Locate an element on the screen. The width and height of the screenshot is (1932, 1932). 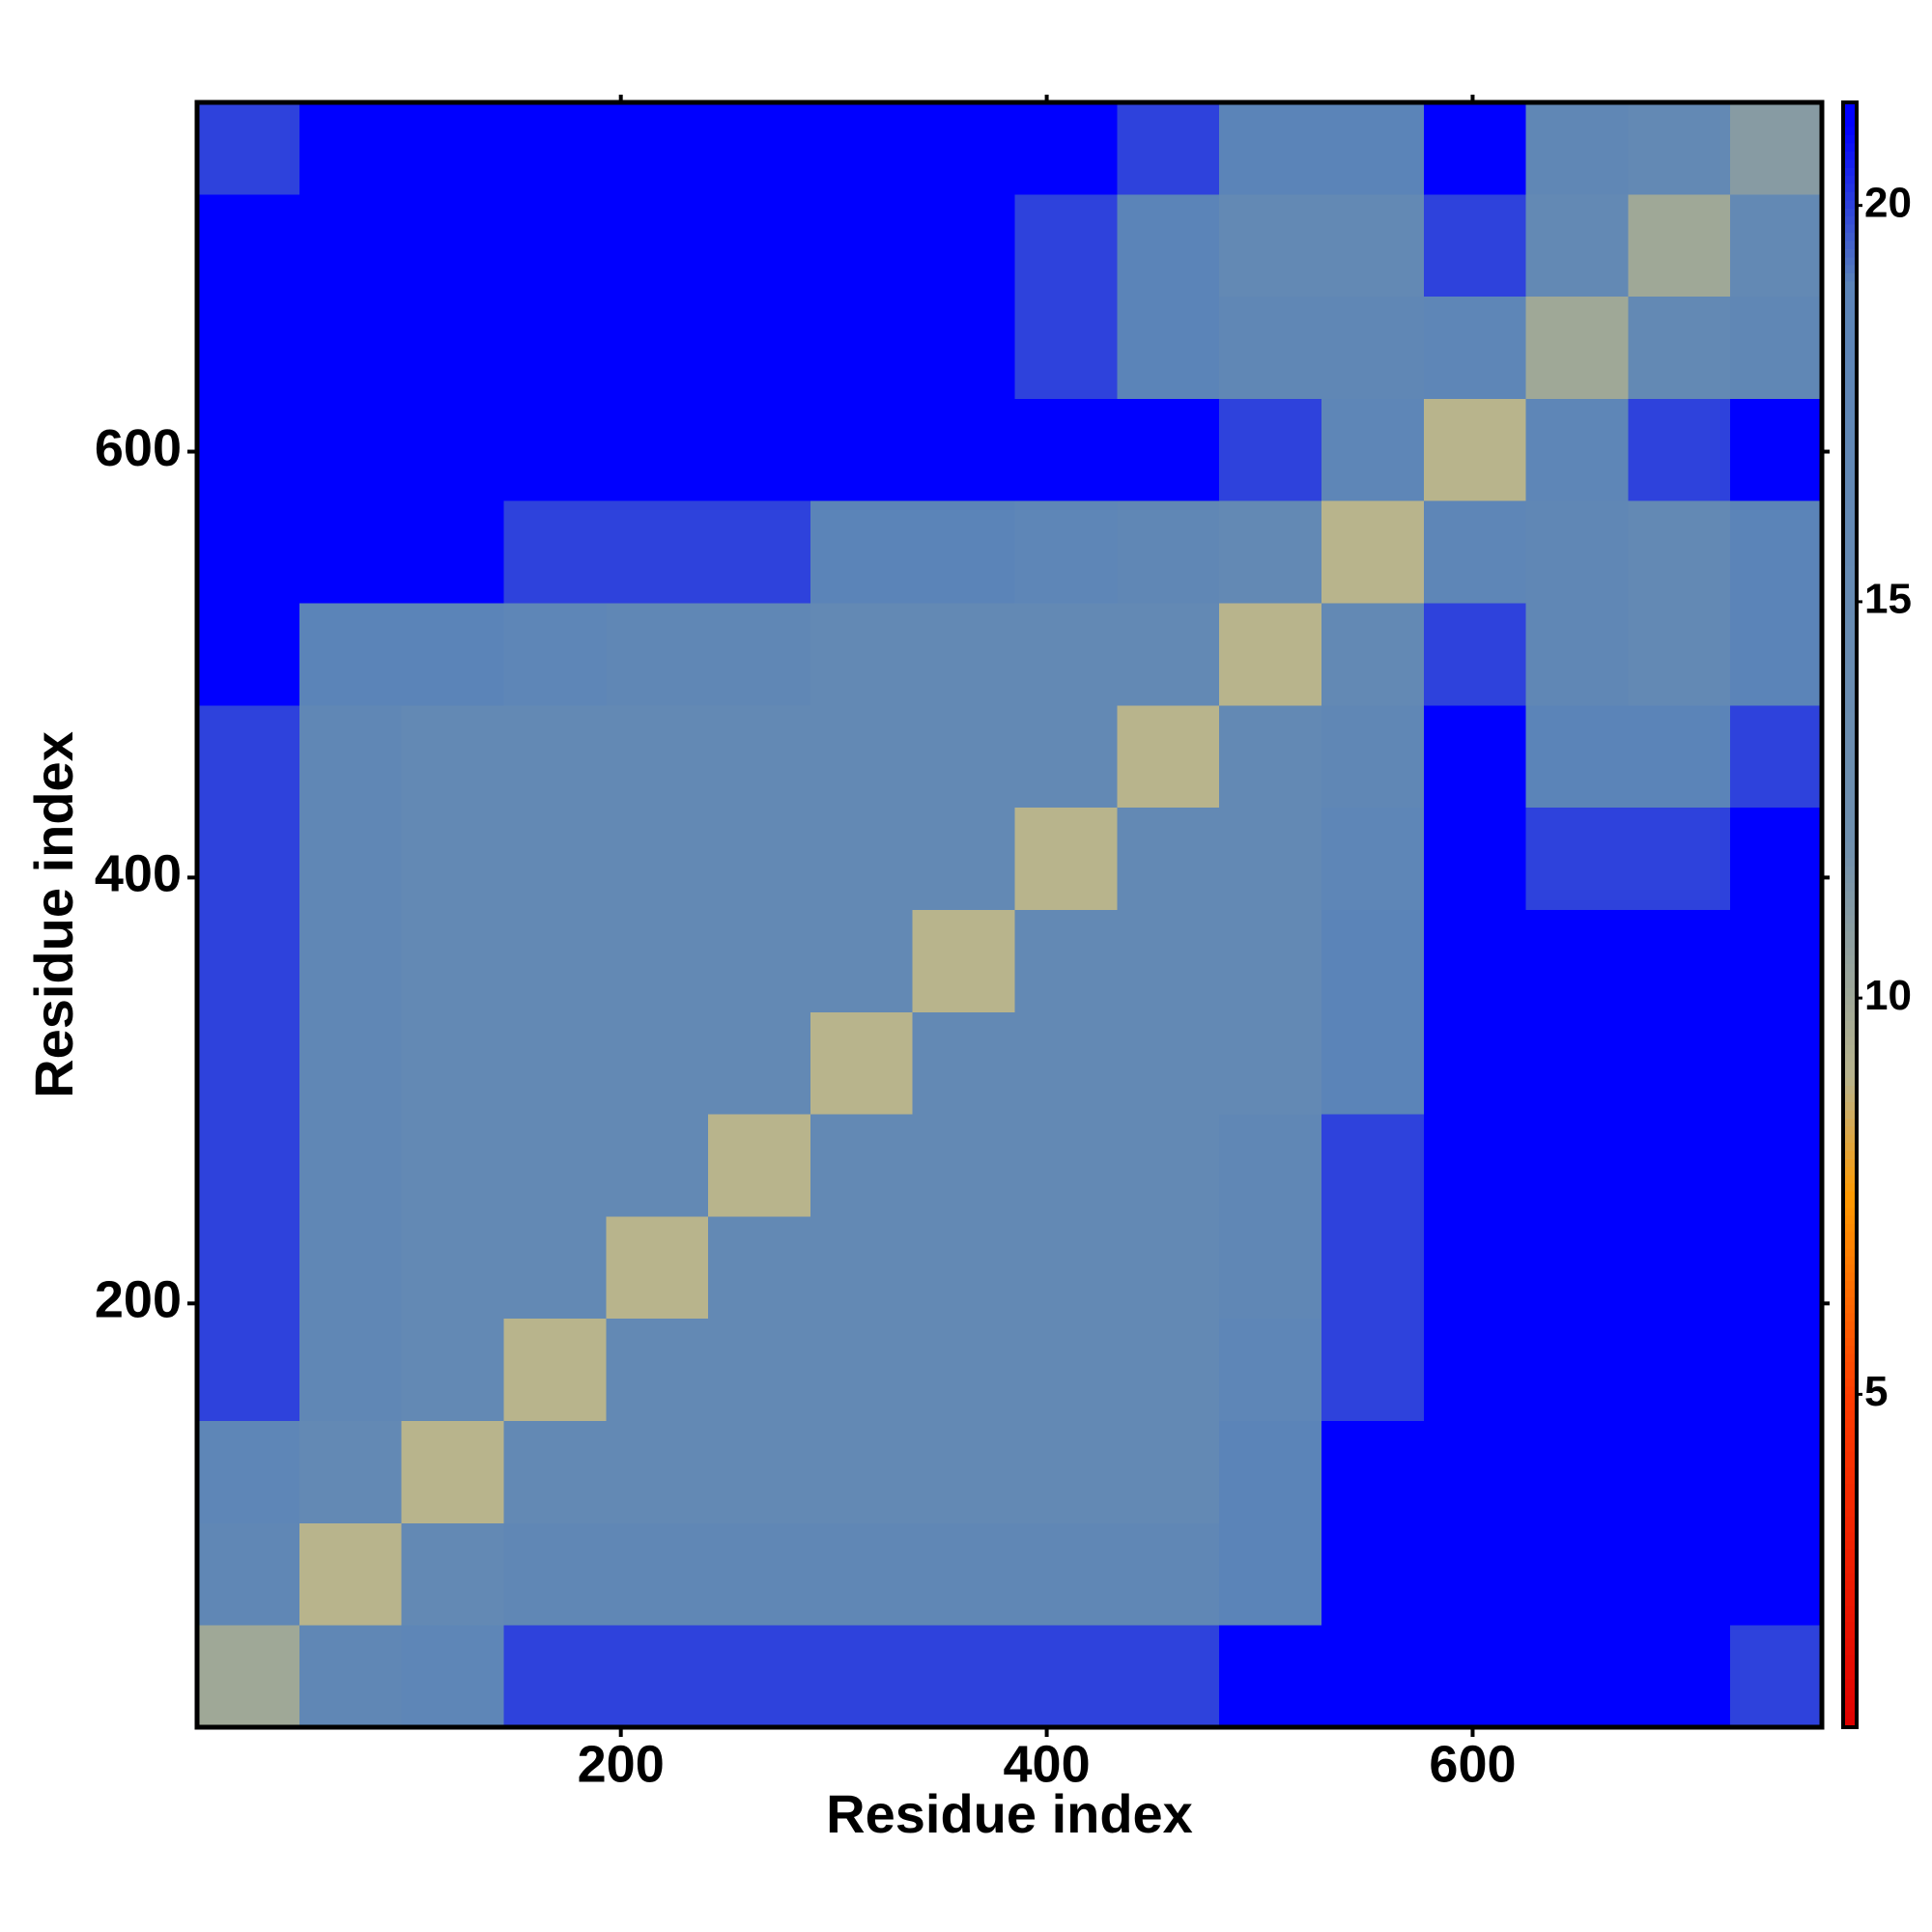
y-tick-label: 400 is located at coordinates (138, 874).